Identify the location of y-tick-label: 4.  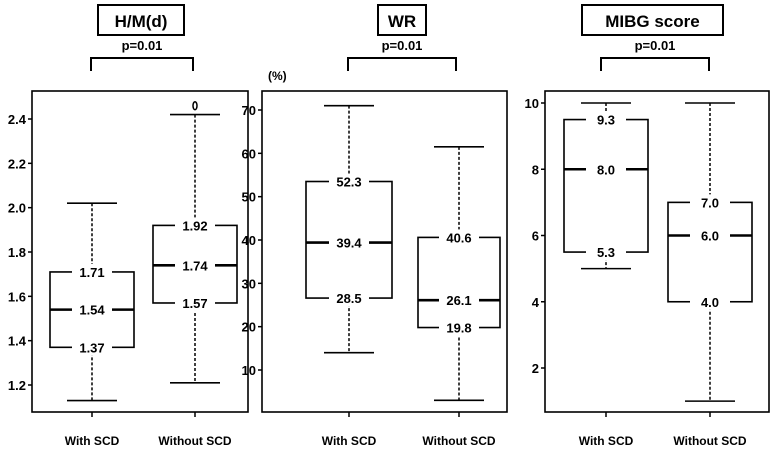
(536, 302).